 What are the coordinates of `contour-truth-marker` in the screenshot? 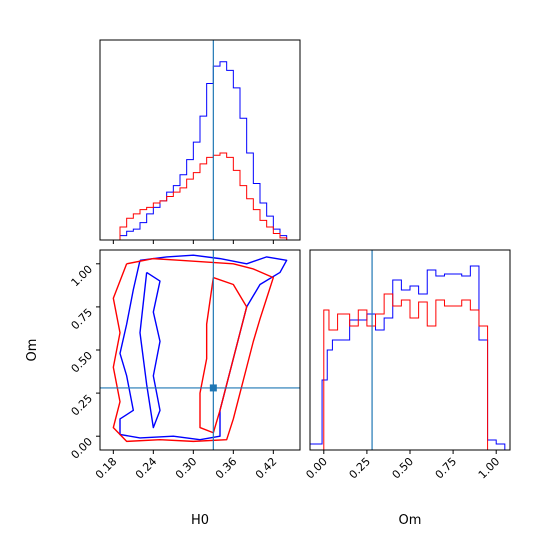 It's located at (213, 388).